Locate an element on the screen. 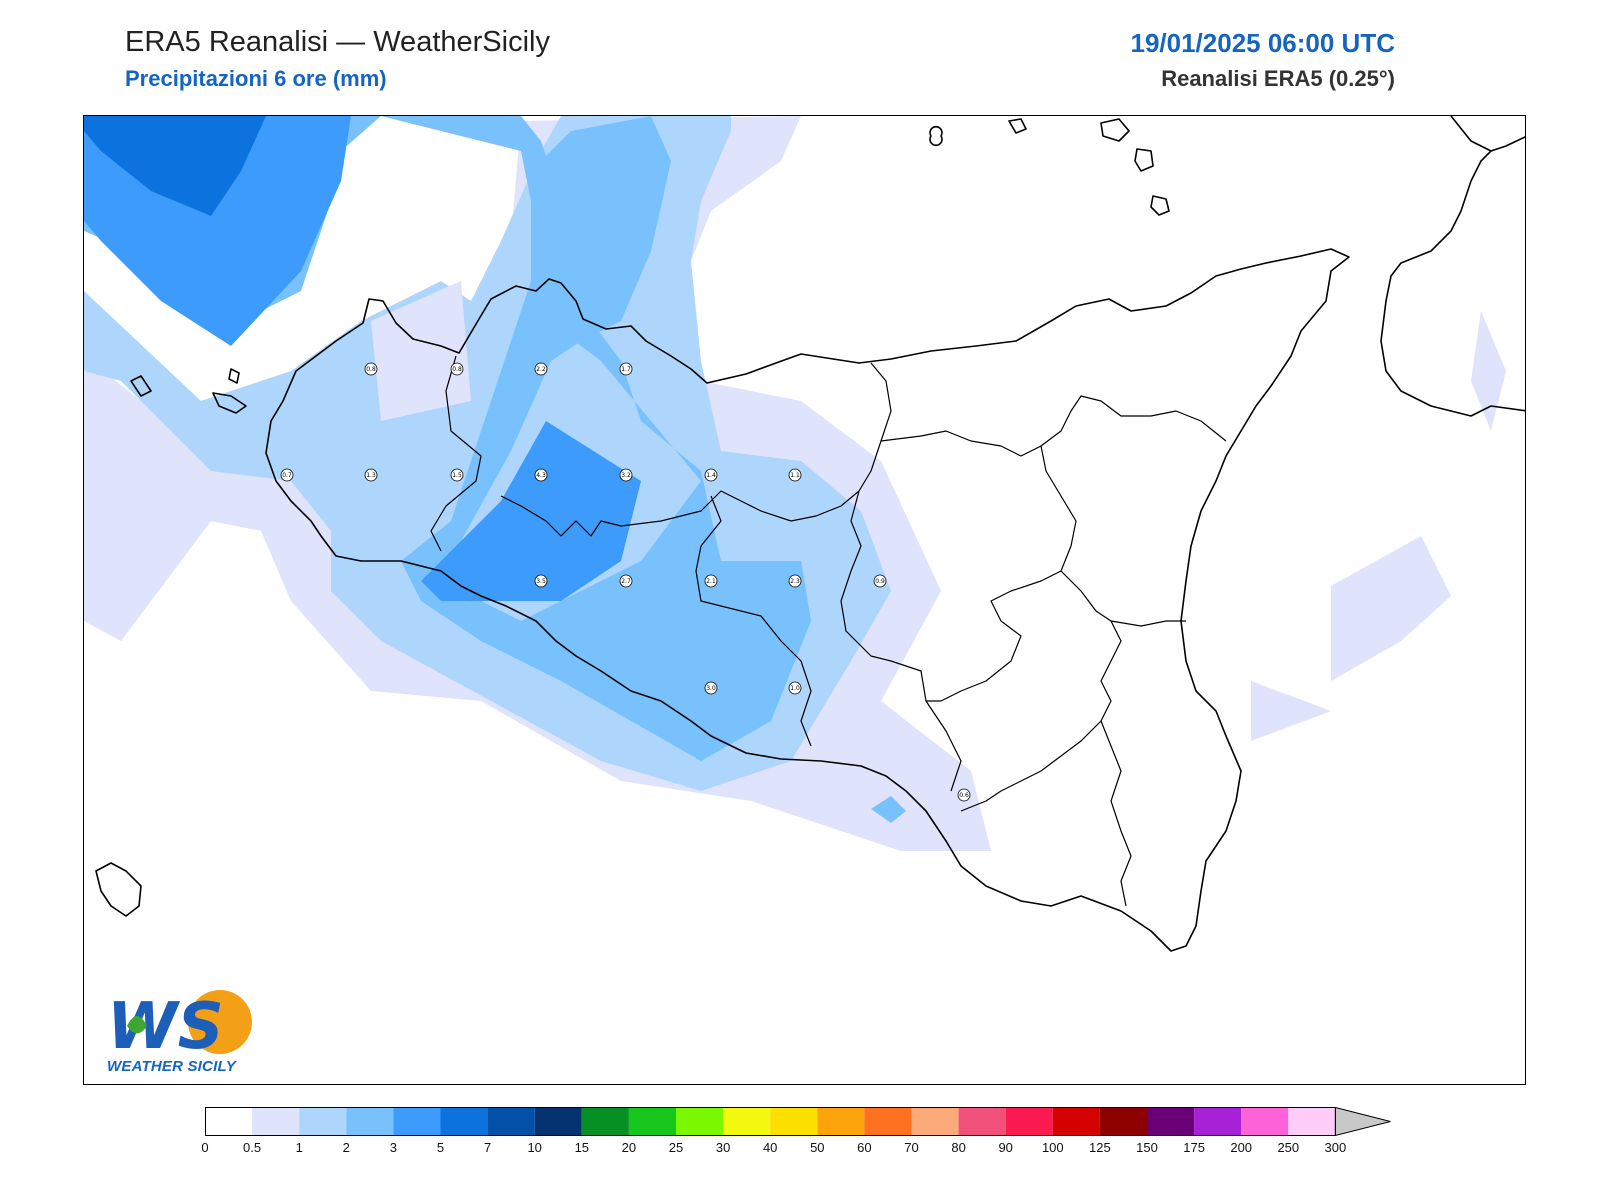 The width and height of the screenshot is (1600, 1200). data-source: Reanalisi ERA5 (0.25°) is located at coordinates (1278, 78).